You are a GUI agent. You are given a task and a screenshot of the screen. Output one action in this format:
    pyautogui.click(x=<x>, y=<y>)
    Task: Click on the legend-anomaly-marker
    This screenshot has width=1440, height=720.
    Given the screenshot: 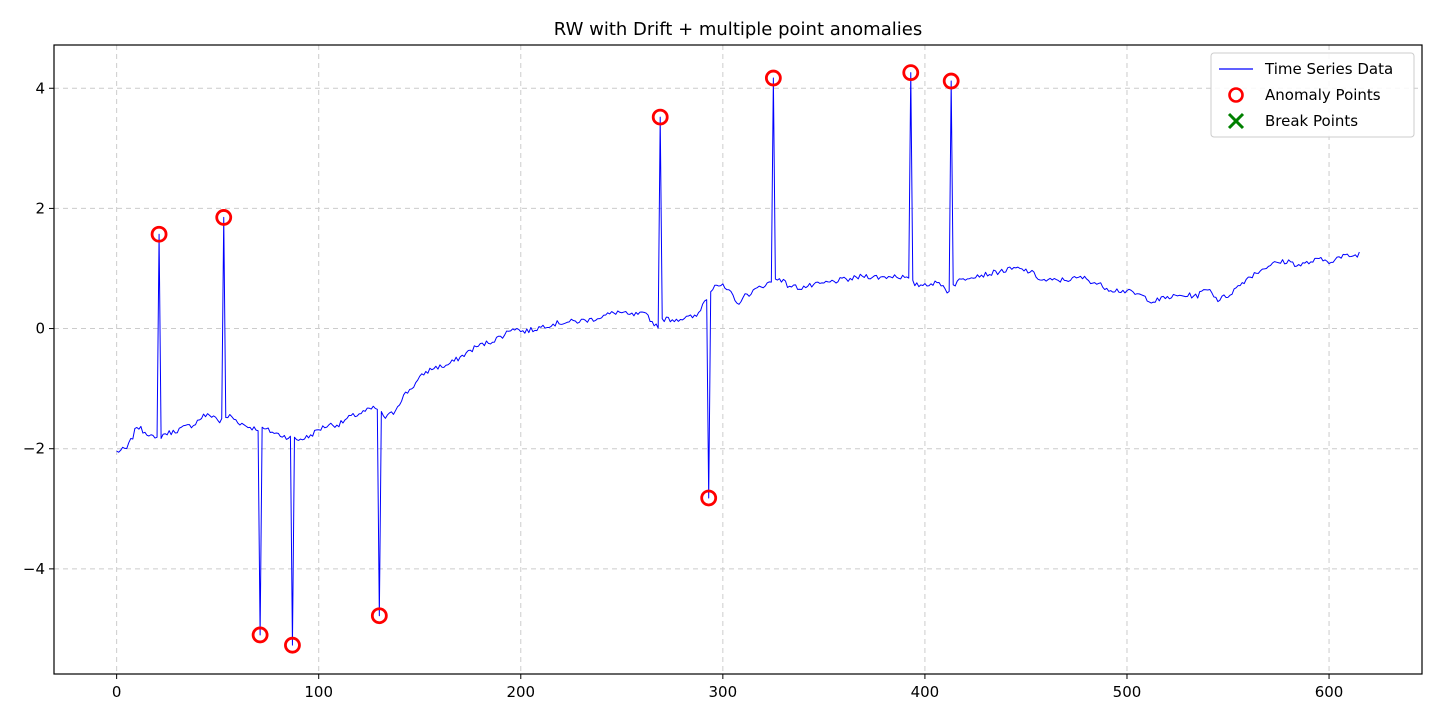 What is the action you would take?
    pyautogui.click(x=1236, y=95)
    